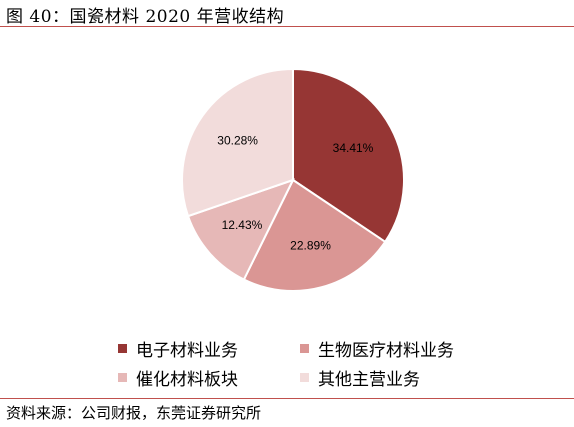  What do you see at coordinates (287, 26) in the screenshot?
I see `title-divider` at bounding box center [287, 26].